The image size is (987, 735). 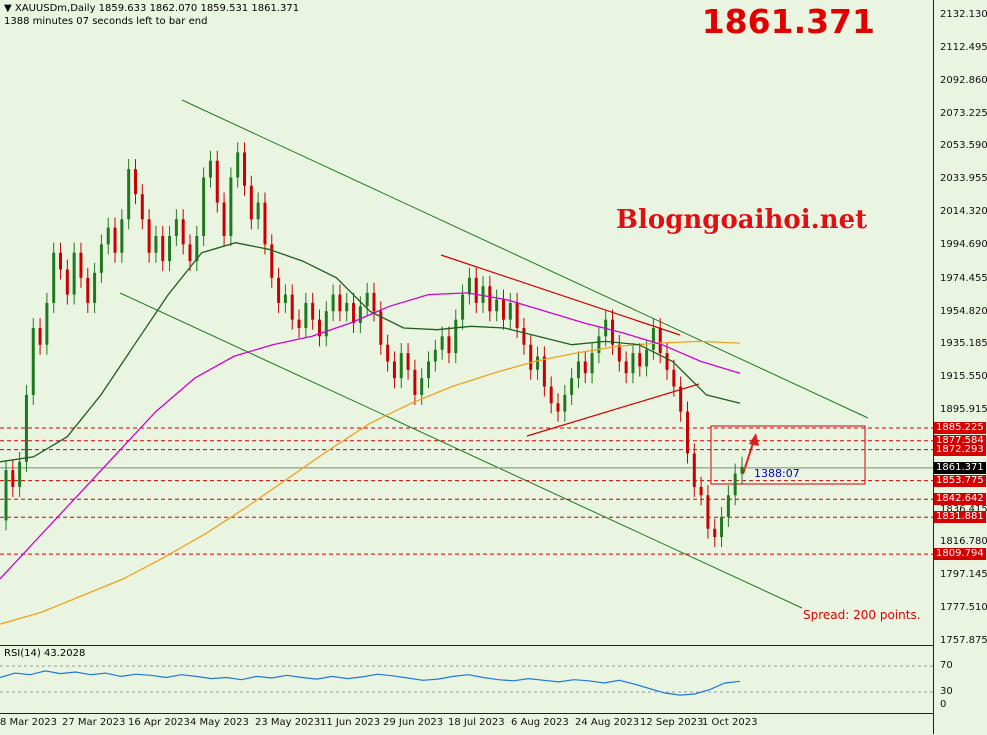 What do you see at coordinates (946, 691) in the screenshot?
I see `rsi-axis-label: 30` at bounding box center [946, 691].